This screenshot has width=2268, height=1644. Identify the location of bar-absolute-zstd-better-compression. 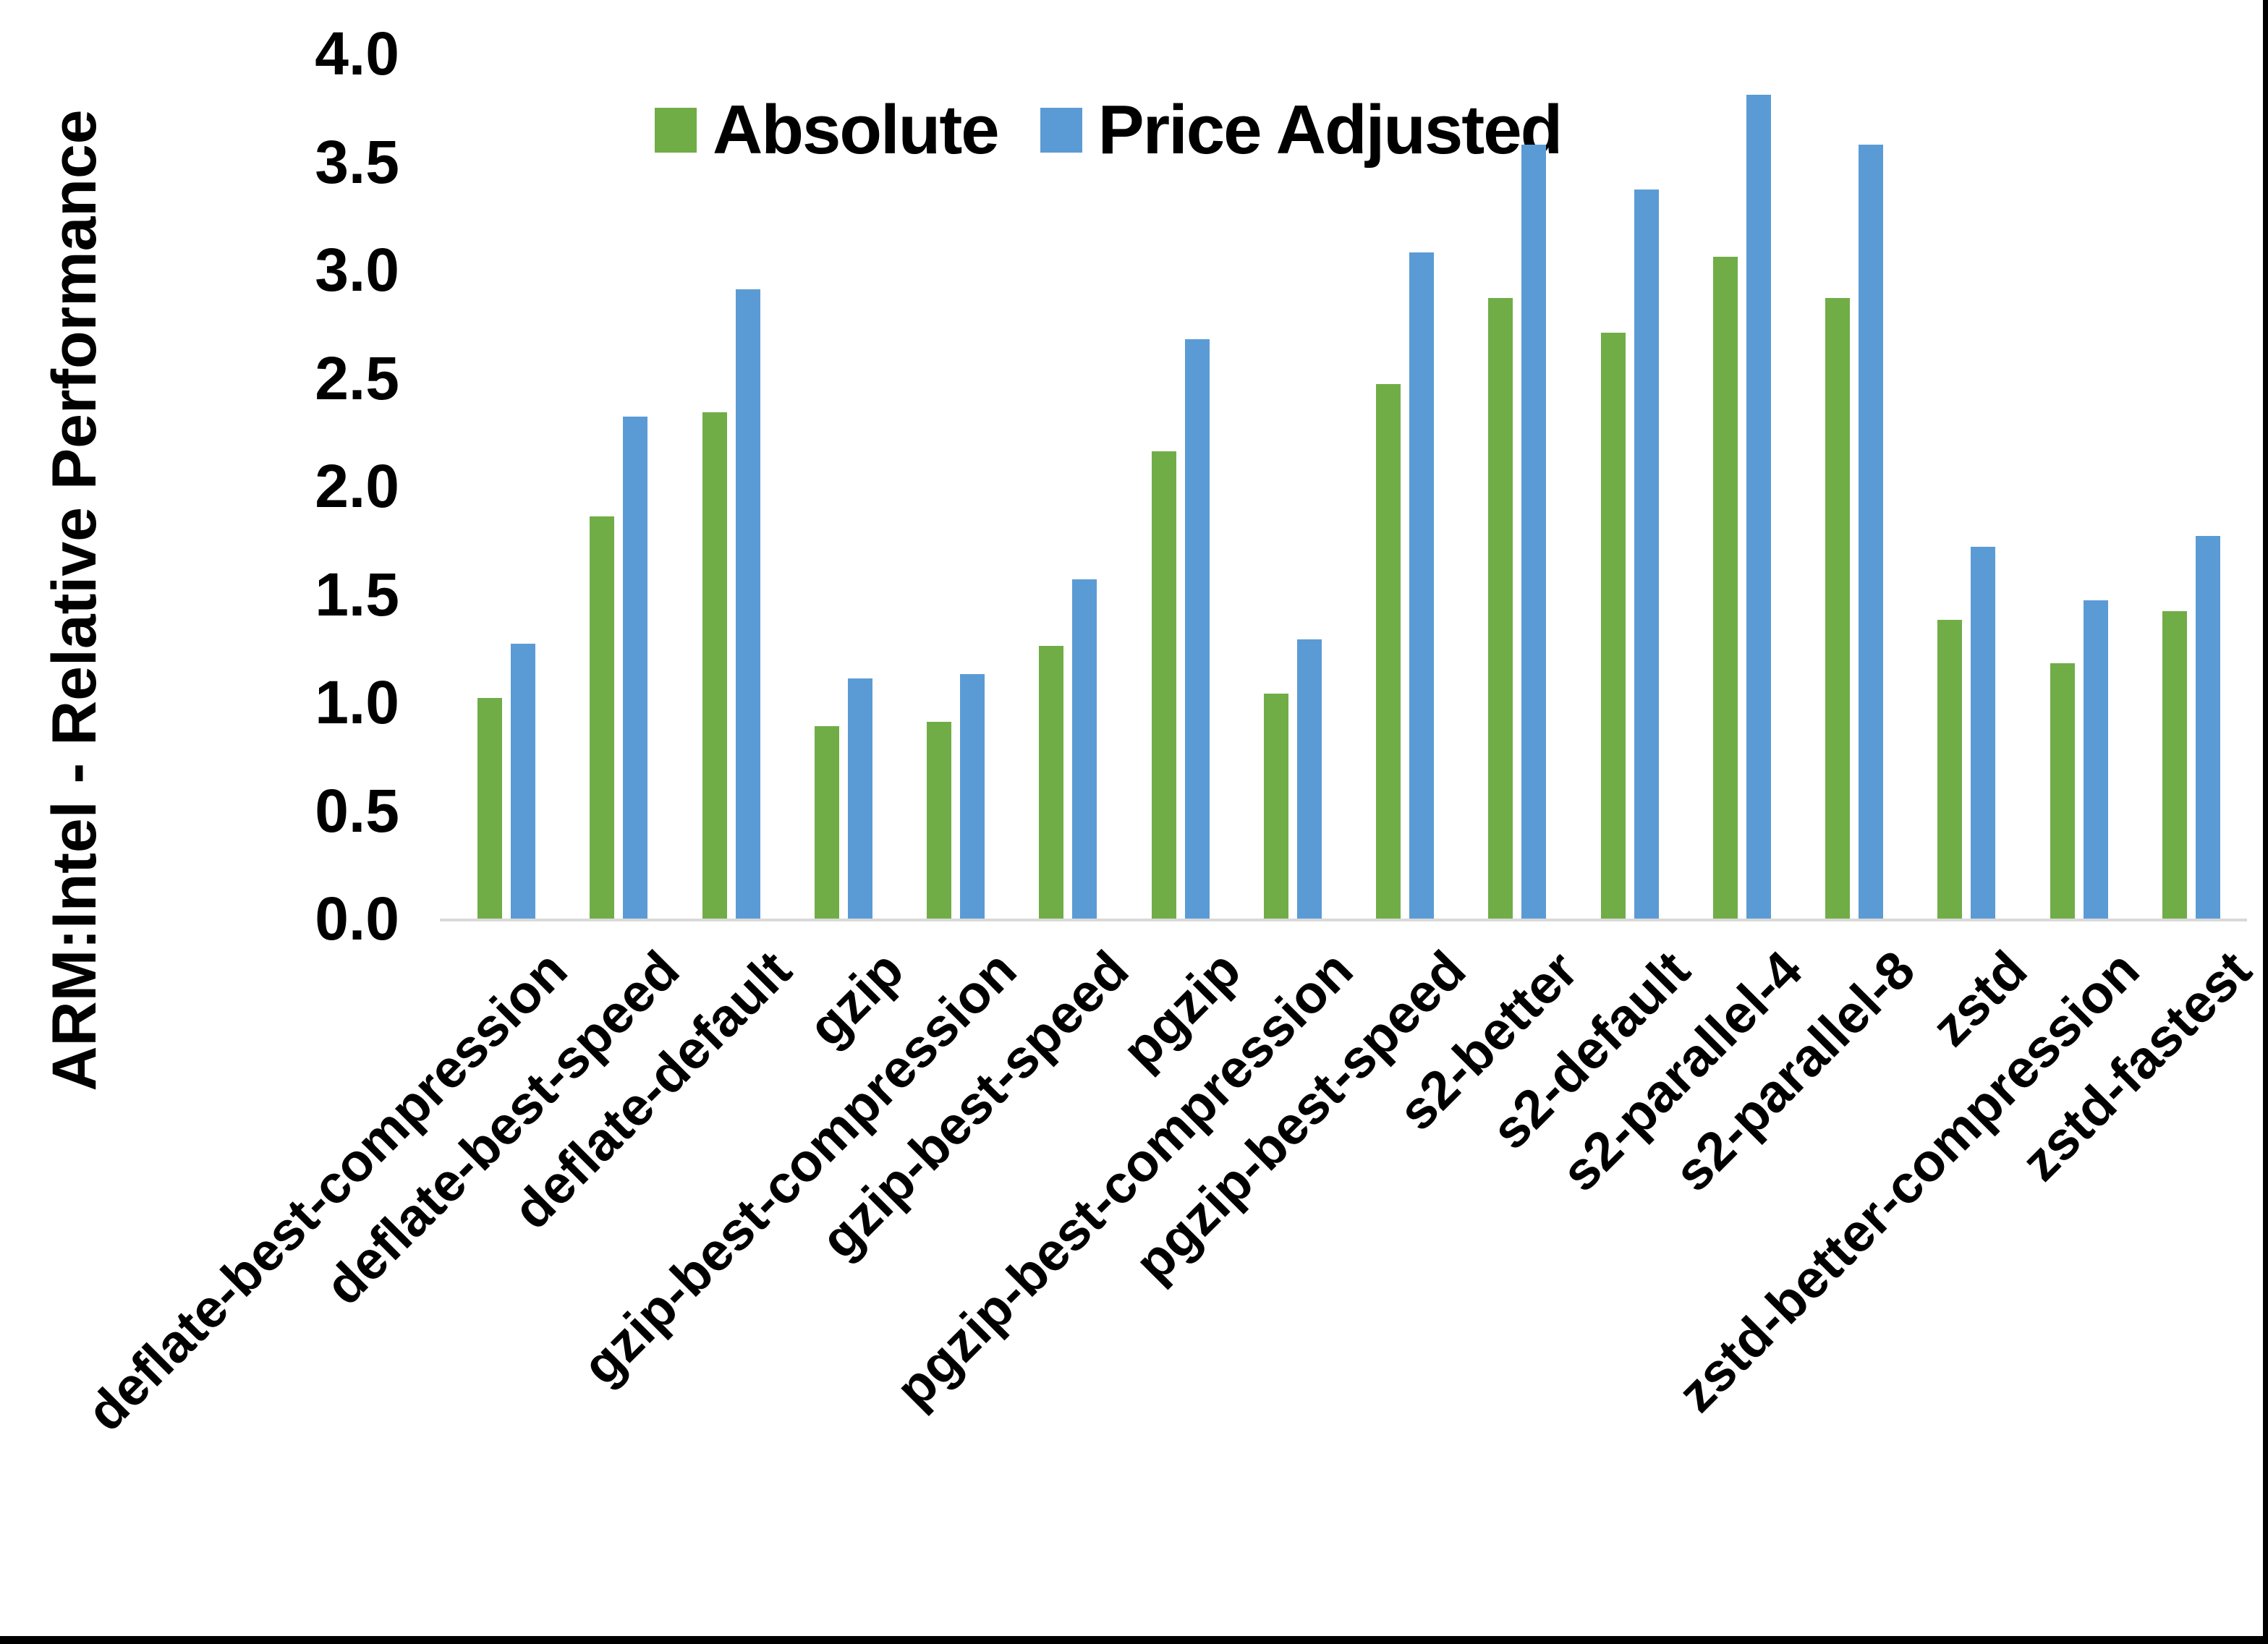
(2062, 791).